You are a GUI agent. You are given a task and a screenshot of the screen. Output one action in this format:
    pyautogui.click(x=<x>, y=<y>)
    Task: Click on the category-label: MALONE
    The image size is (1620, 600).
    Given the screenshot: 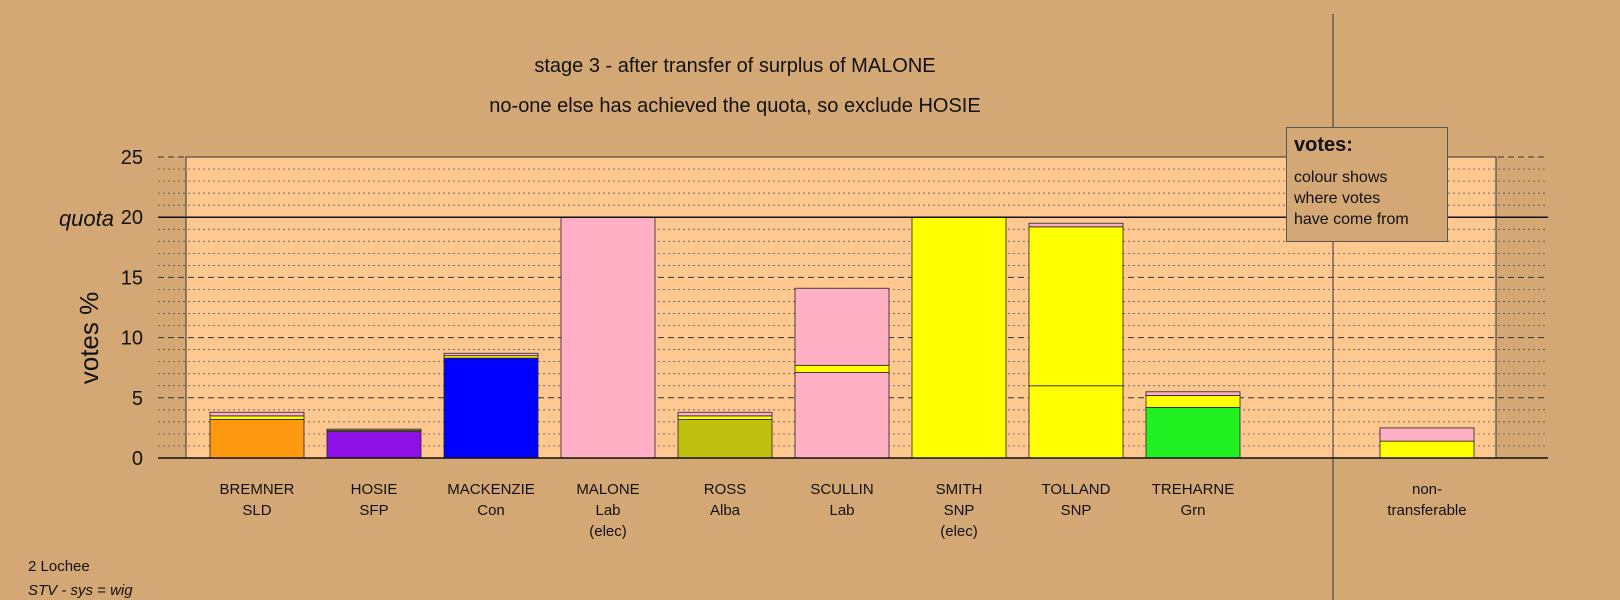 What is the action you would take?
    pyautogui.click(x=607, y=489)
    